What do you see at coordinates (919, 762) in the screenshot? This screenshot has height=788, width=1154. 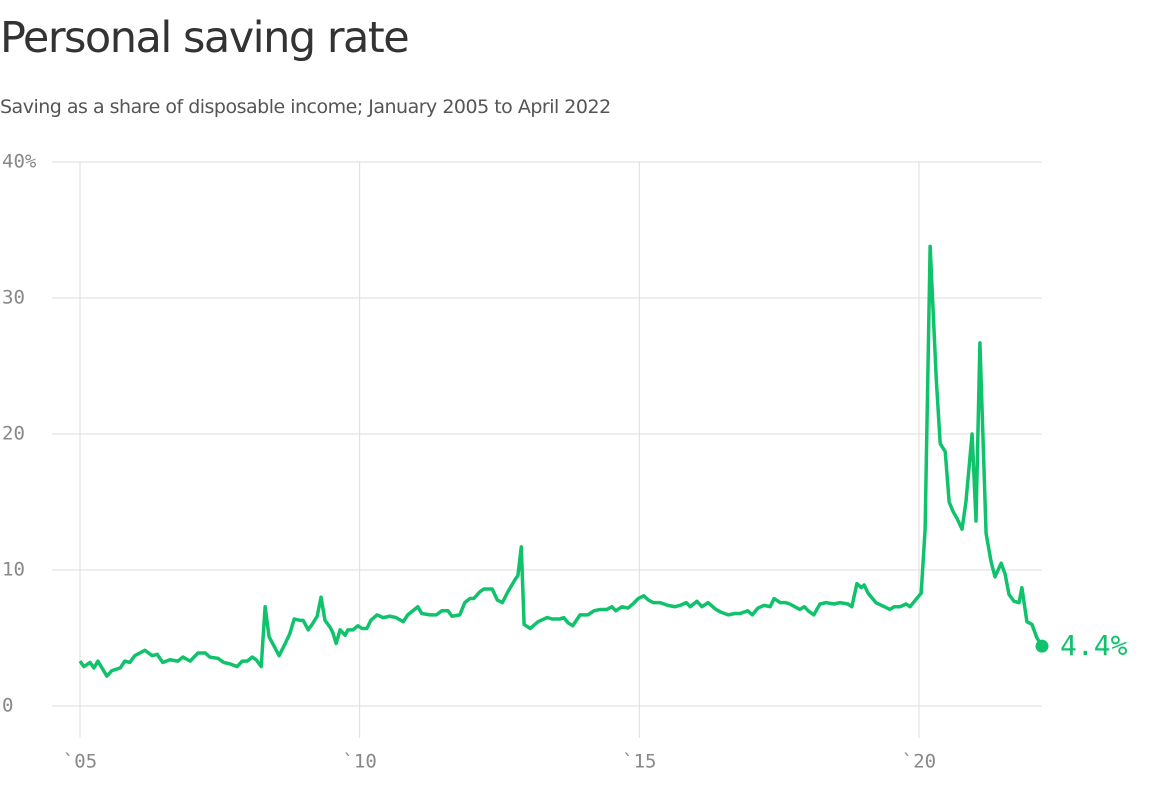 I see `x-tick-label: `20` at bounding box center [919, 762].